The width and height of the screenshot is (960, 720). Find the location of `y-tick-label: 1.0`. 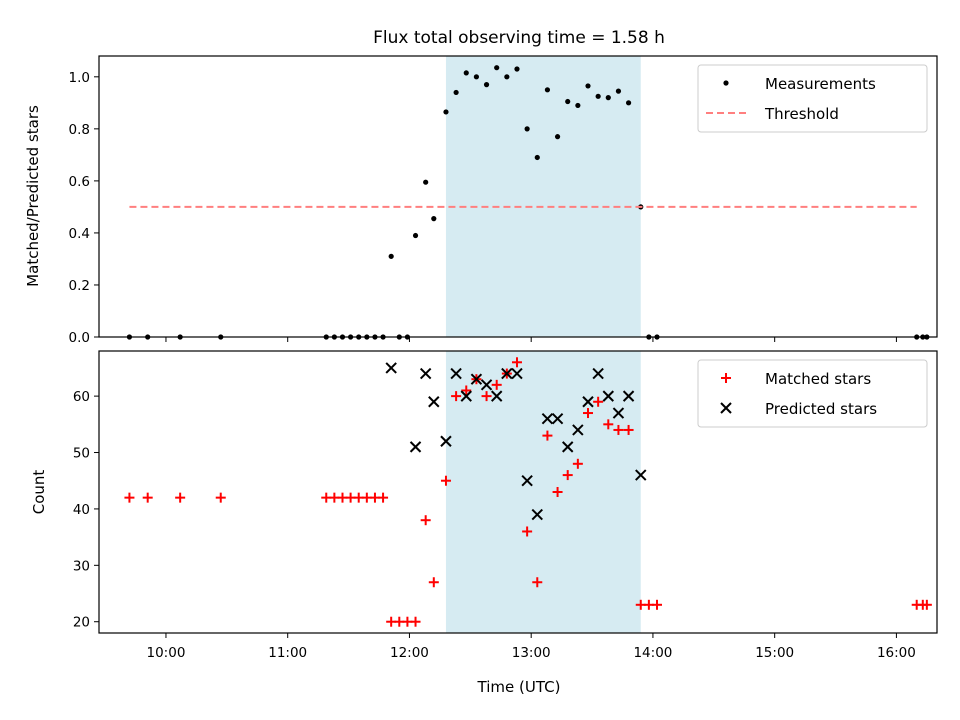

y-tick-label: 1.0 is located at coordinates (79, 78).